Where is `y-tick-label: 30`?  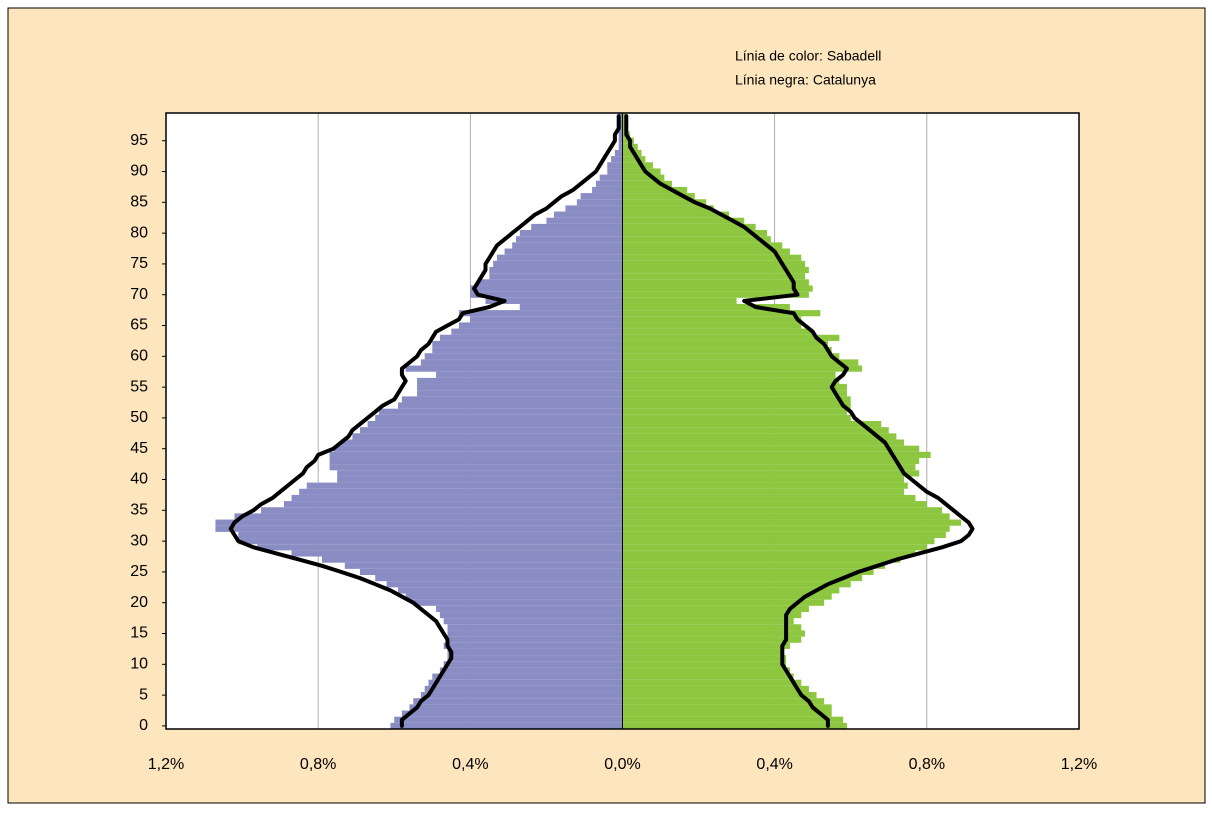 y-tick-label: 30 is located at coordinates (139, 540).